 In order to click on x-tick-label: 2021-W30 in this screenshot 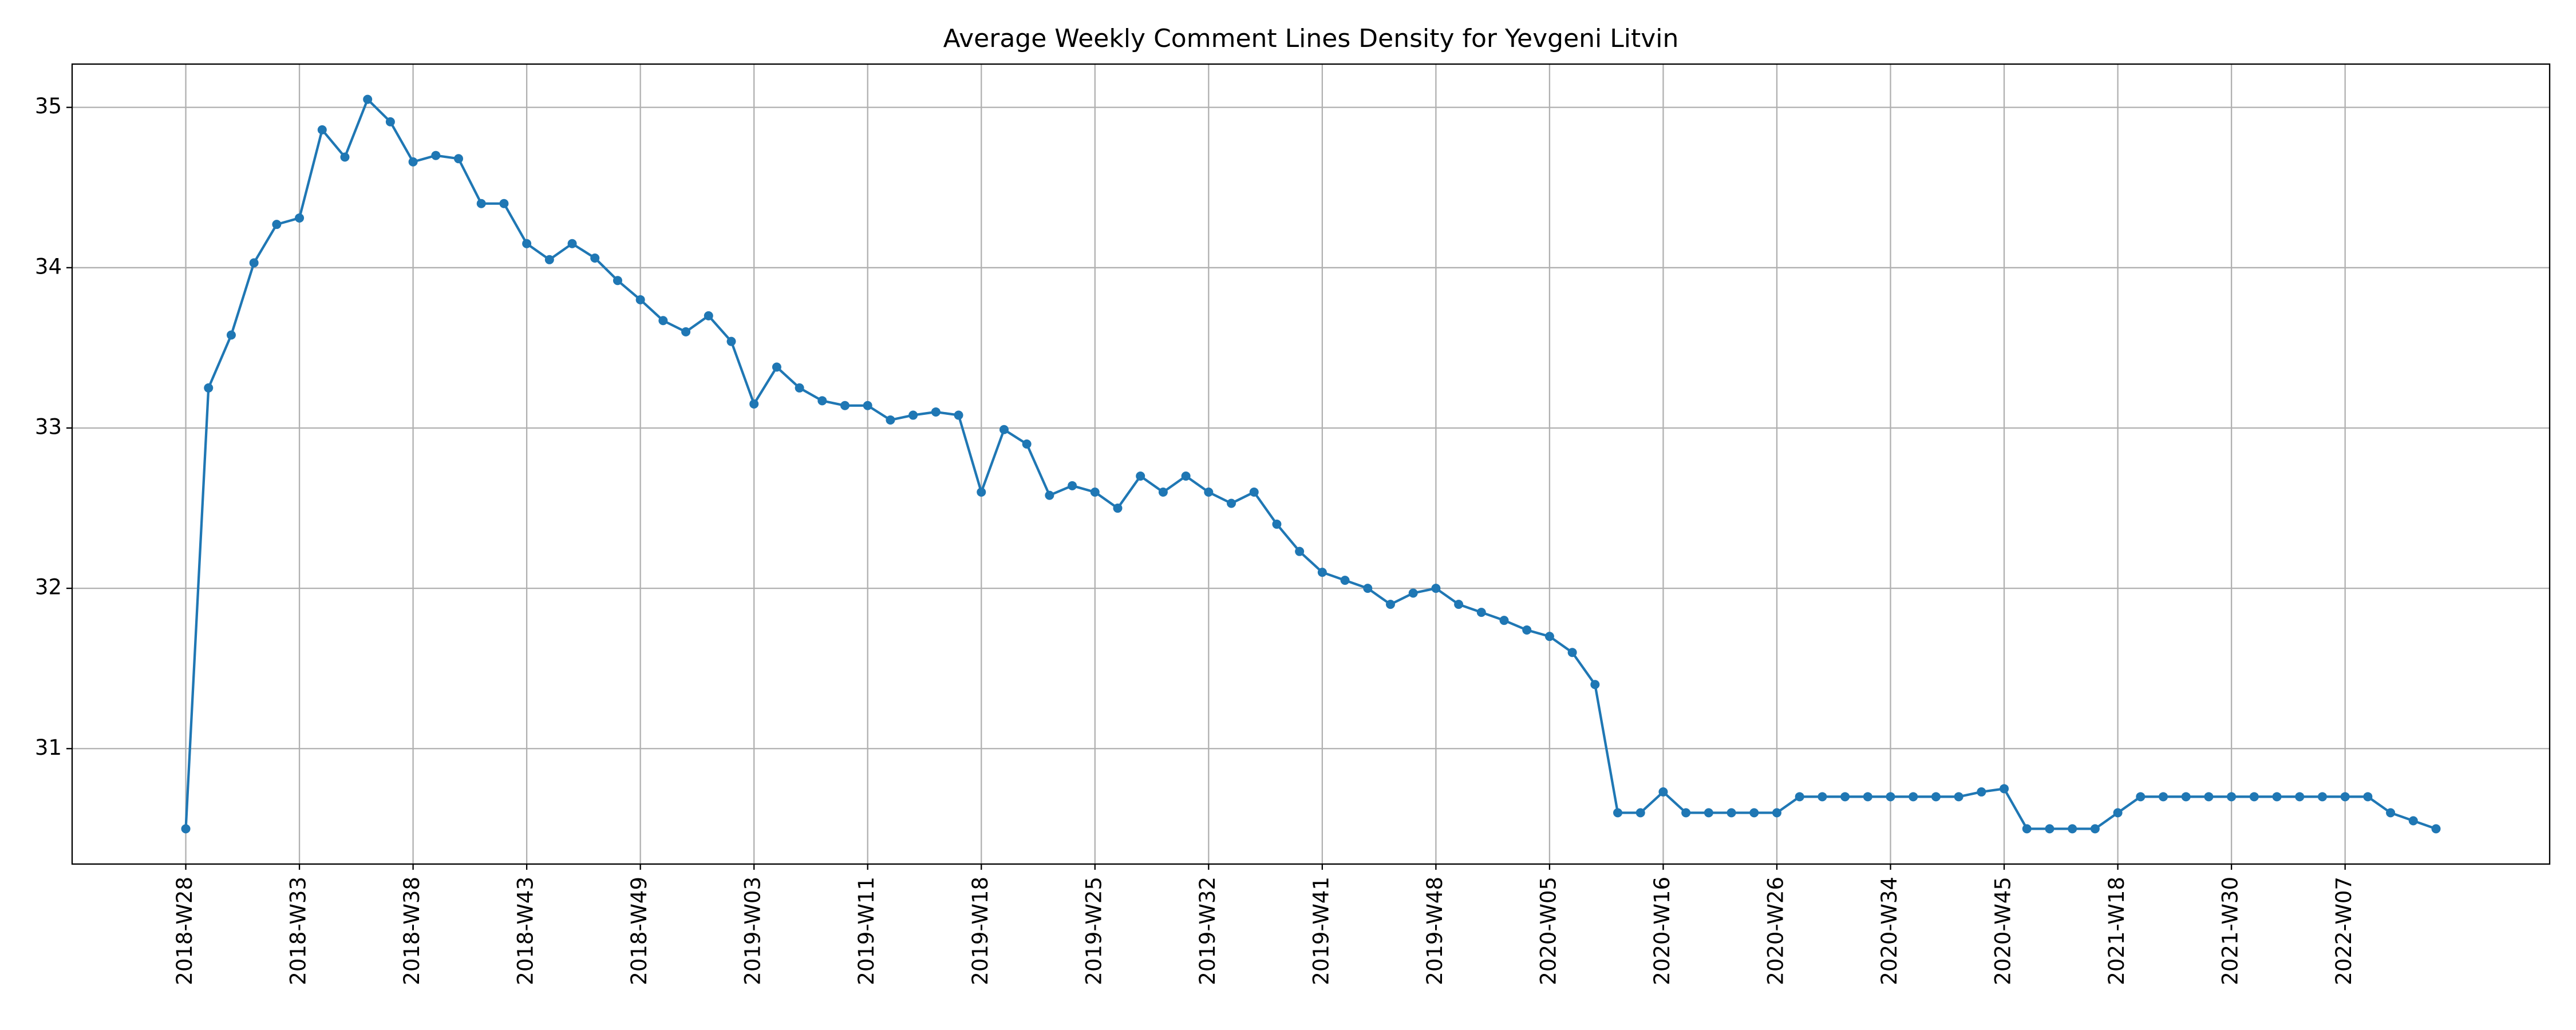, I will do `click(2230, 931)`.